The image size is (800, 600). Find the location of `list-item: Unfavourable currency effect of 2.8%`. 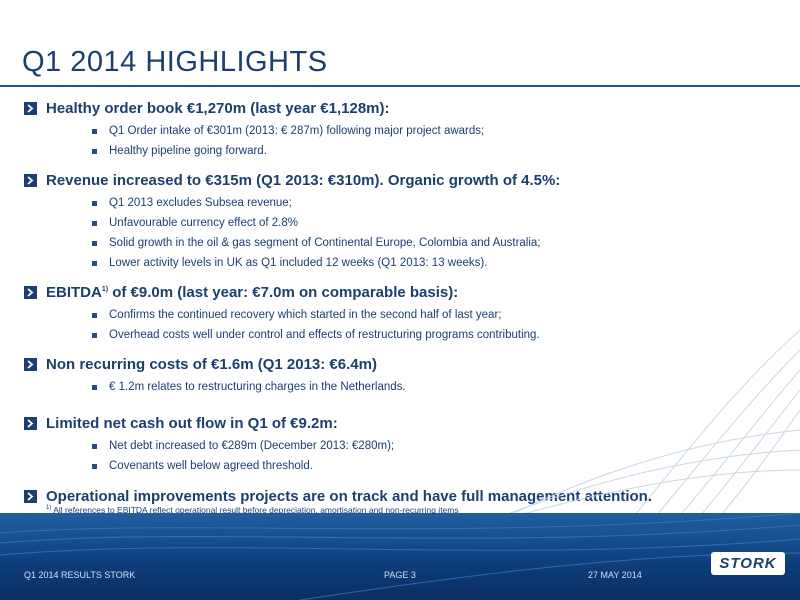

list-item: Unfavourable currency effect of 2.8% is located at coordinates (443, 223).